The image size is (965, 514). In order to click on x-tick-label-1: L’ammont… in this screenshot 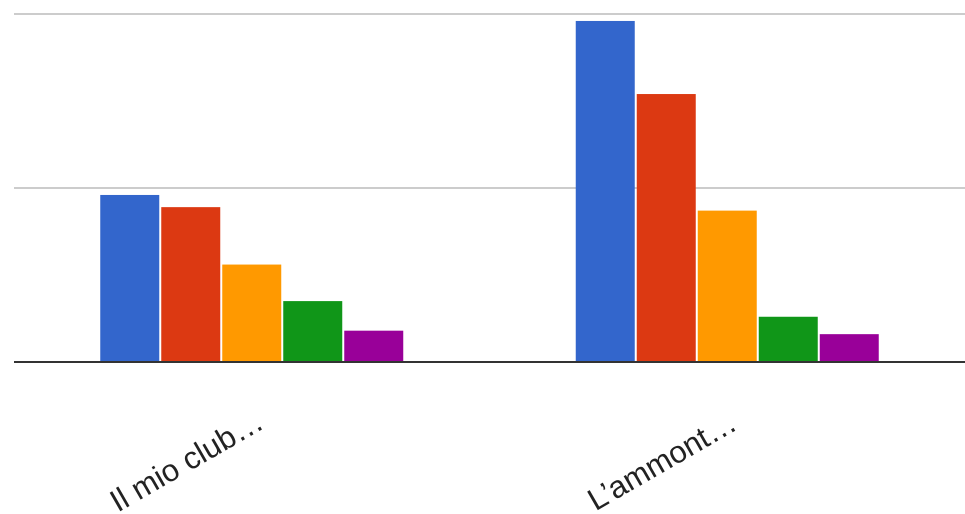, I will do `click(662, 459)`.